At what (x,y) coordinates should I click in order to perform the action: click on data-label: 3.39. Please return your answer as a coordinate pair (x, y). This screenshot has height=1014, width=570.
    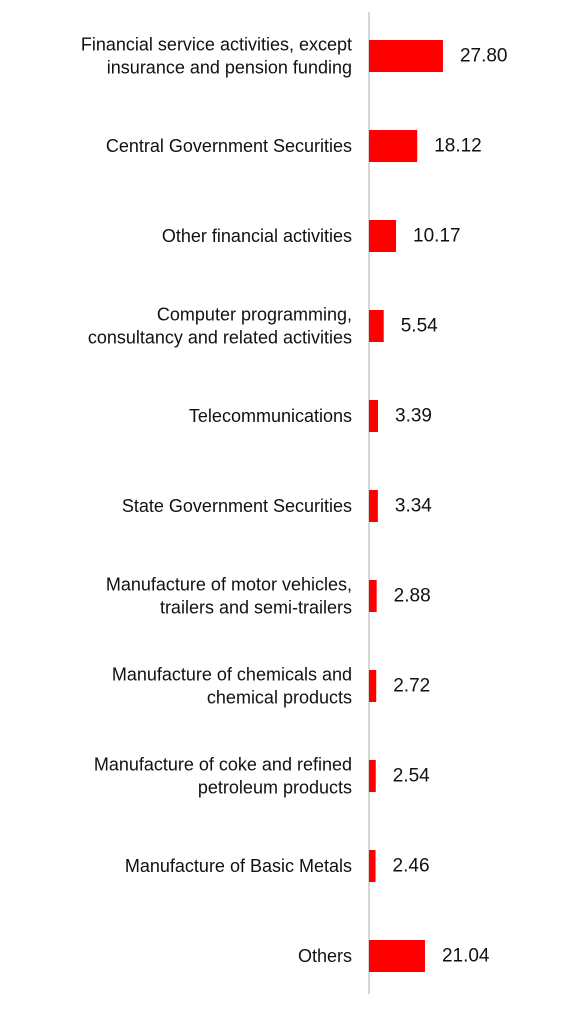
    Looking at the image, I should click on (413, 416).